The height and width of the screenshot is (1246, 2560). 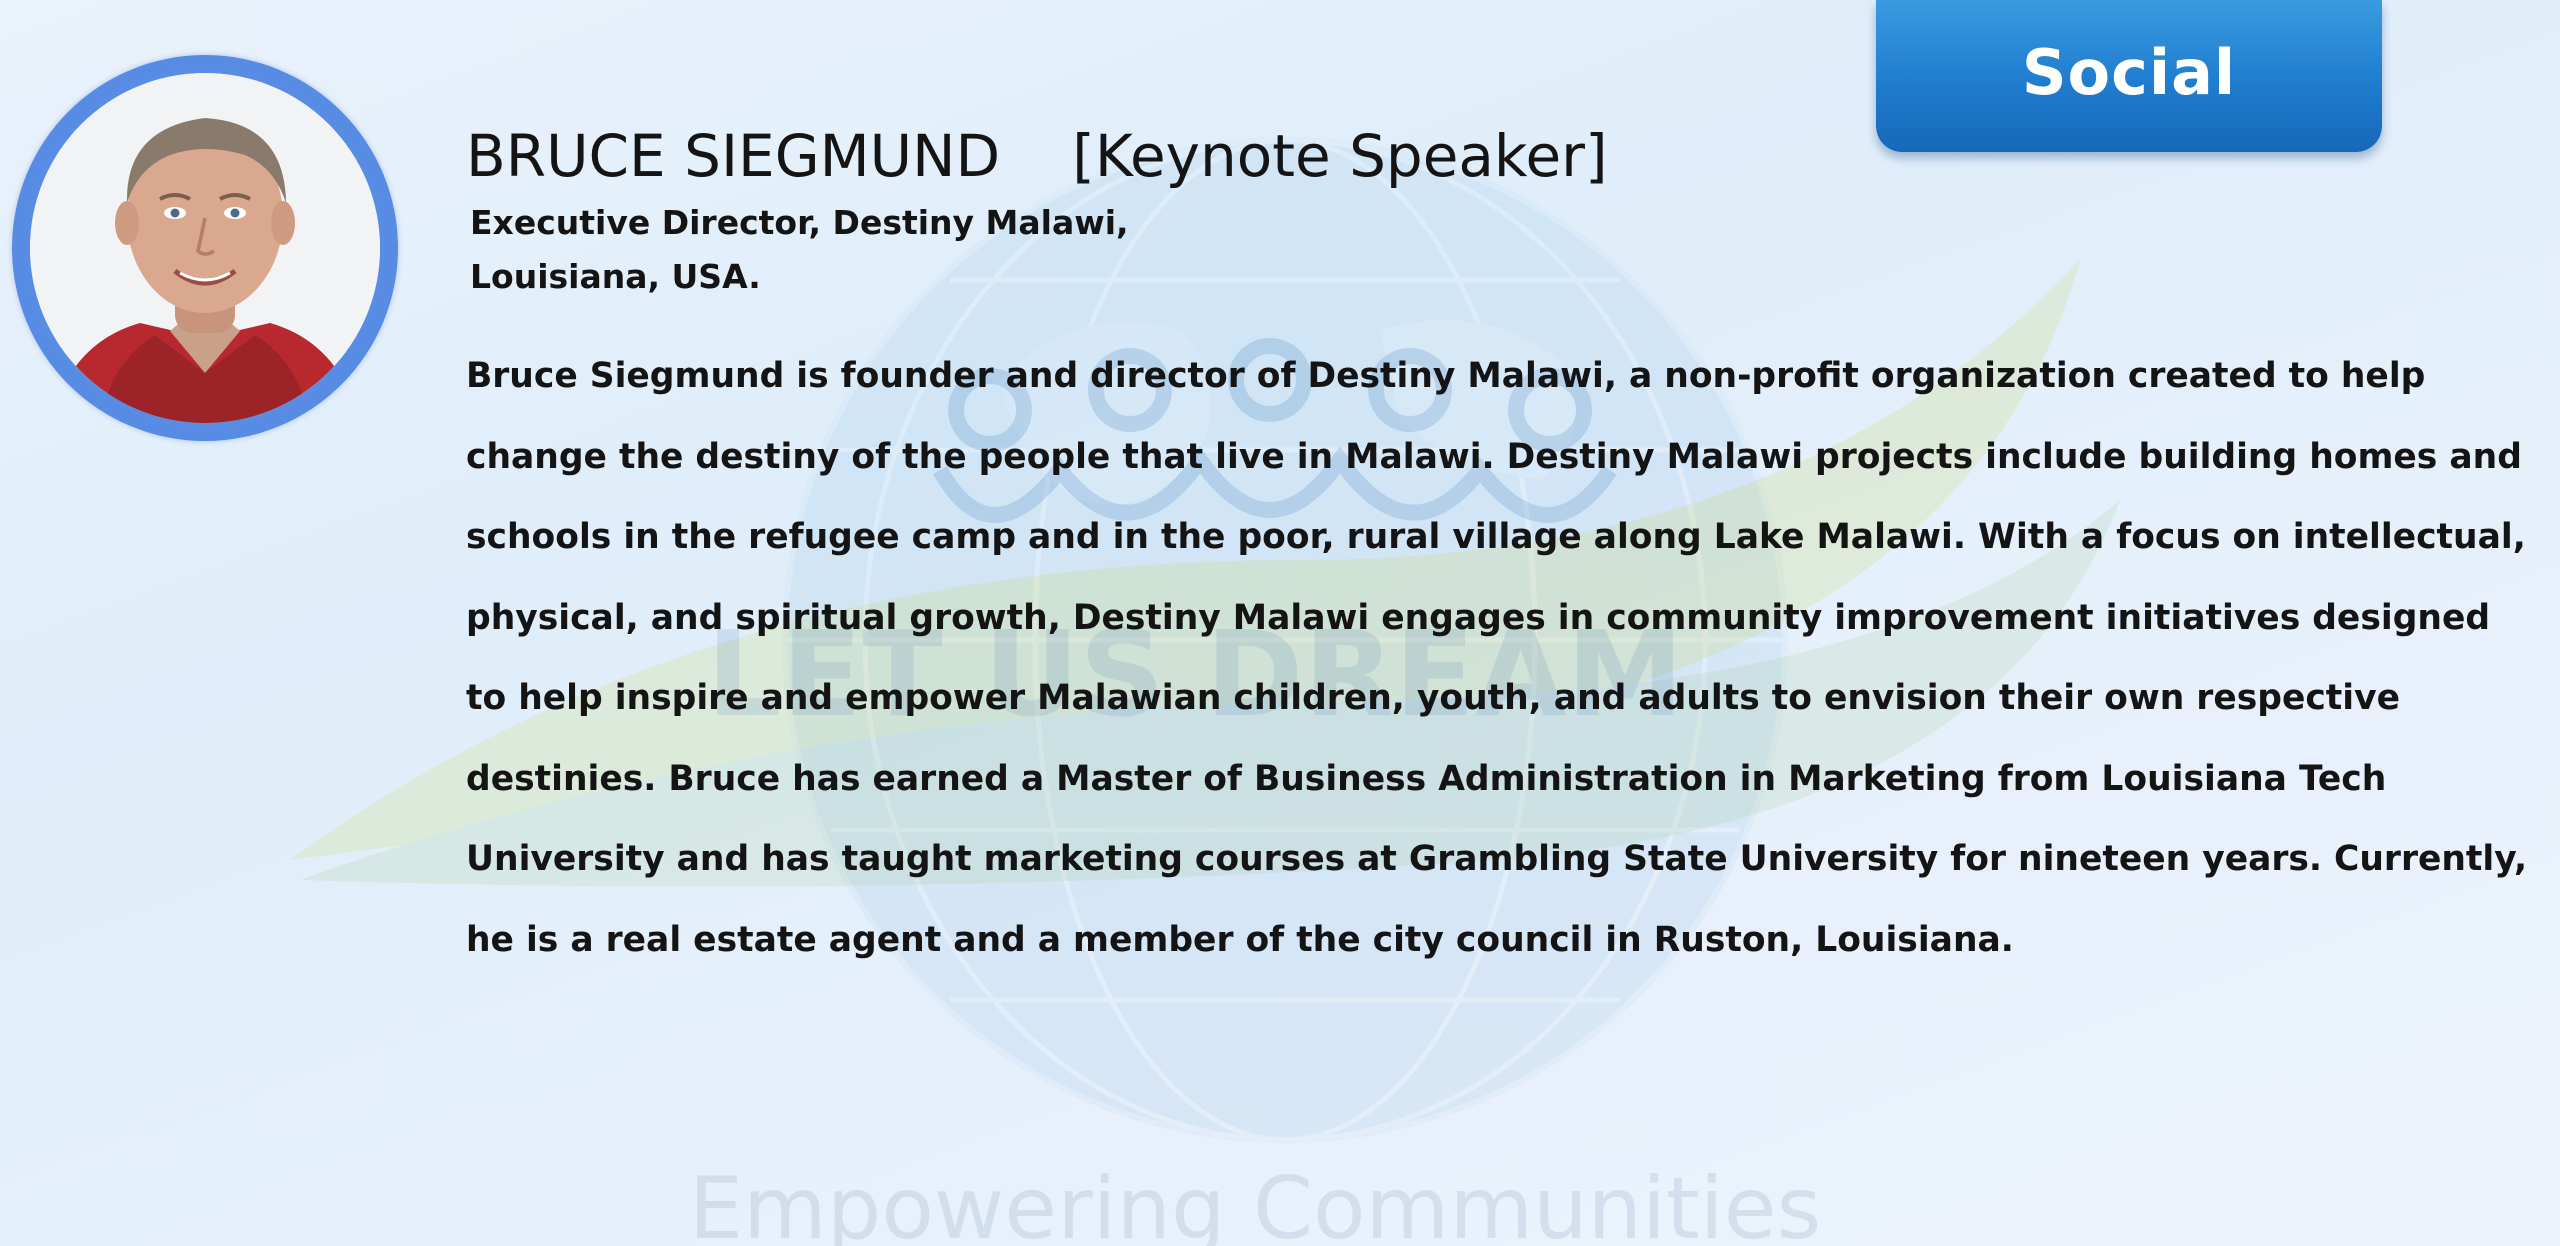 I want to click on social-badge: Social, so click(x=2129, y=76).